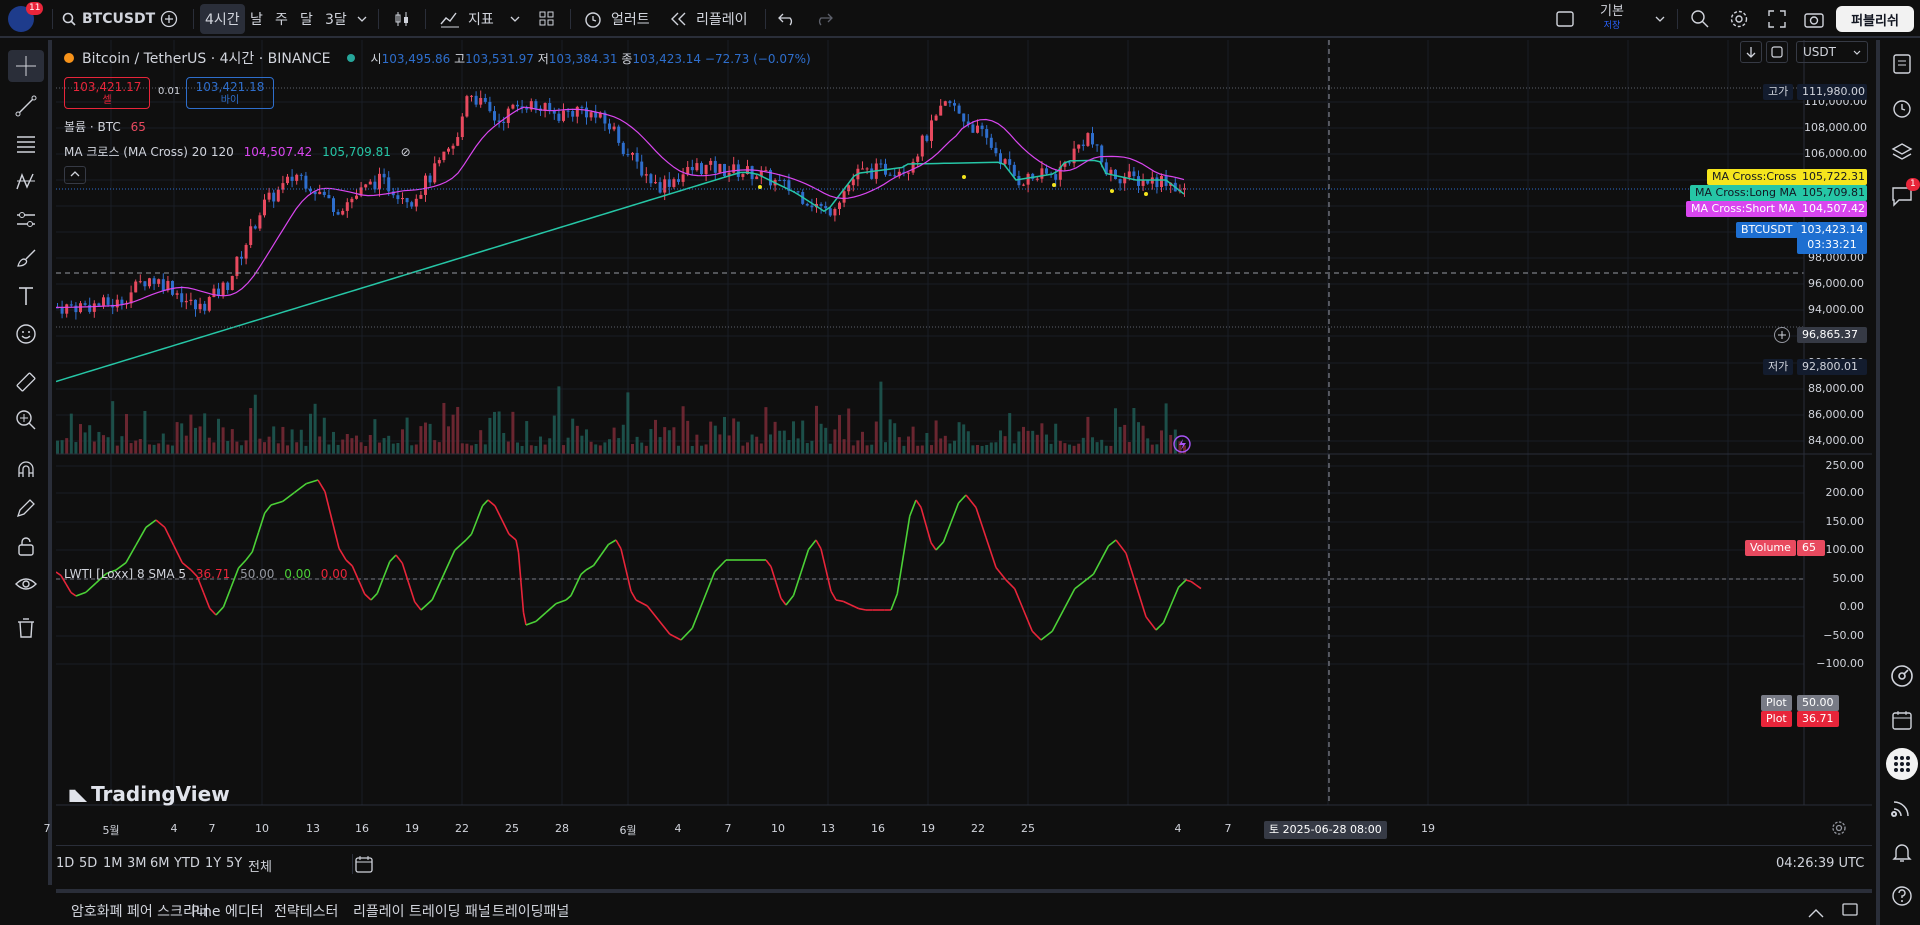 Image resolution: width=1920 pixels, height=925 pixels. I want to click on forecast-tool, so click(26, 220).